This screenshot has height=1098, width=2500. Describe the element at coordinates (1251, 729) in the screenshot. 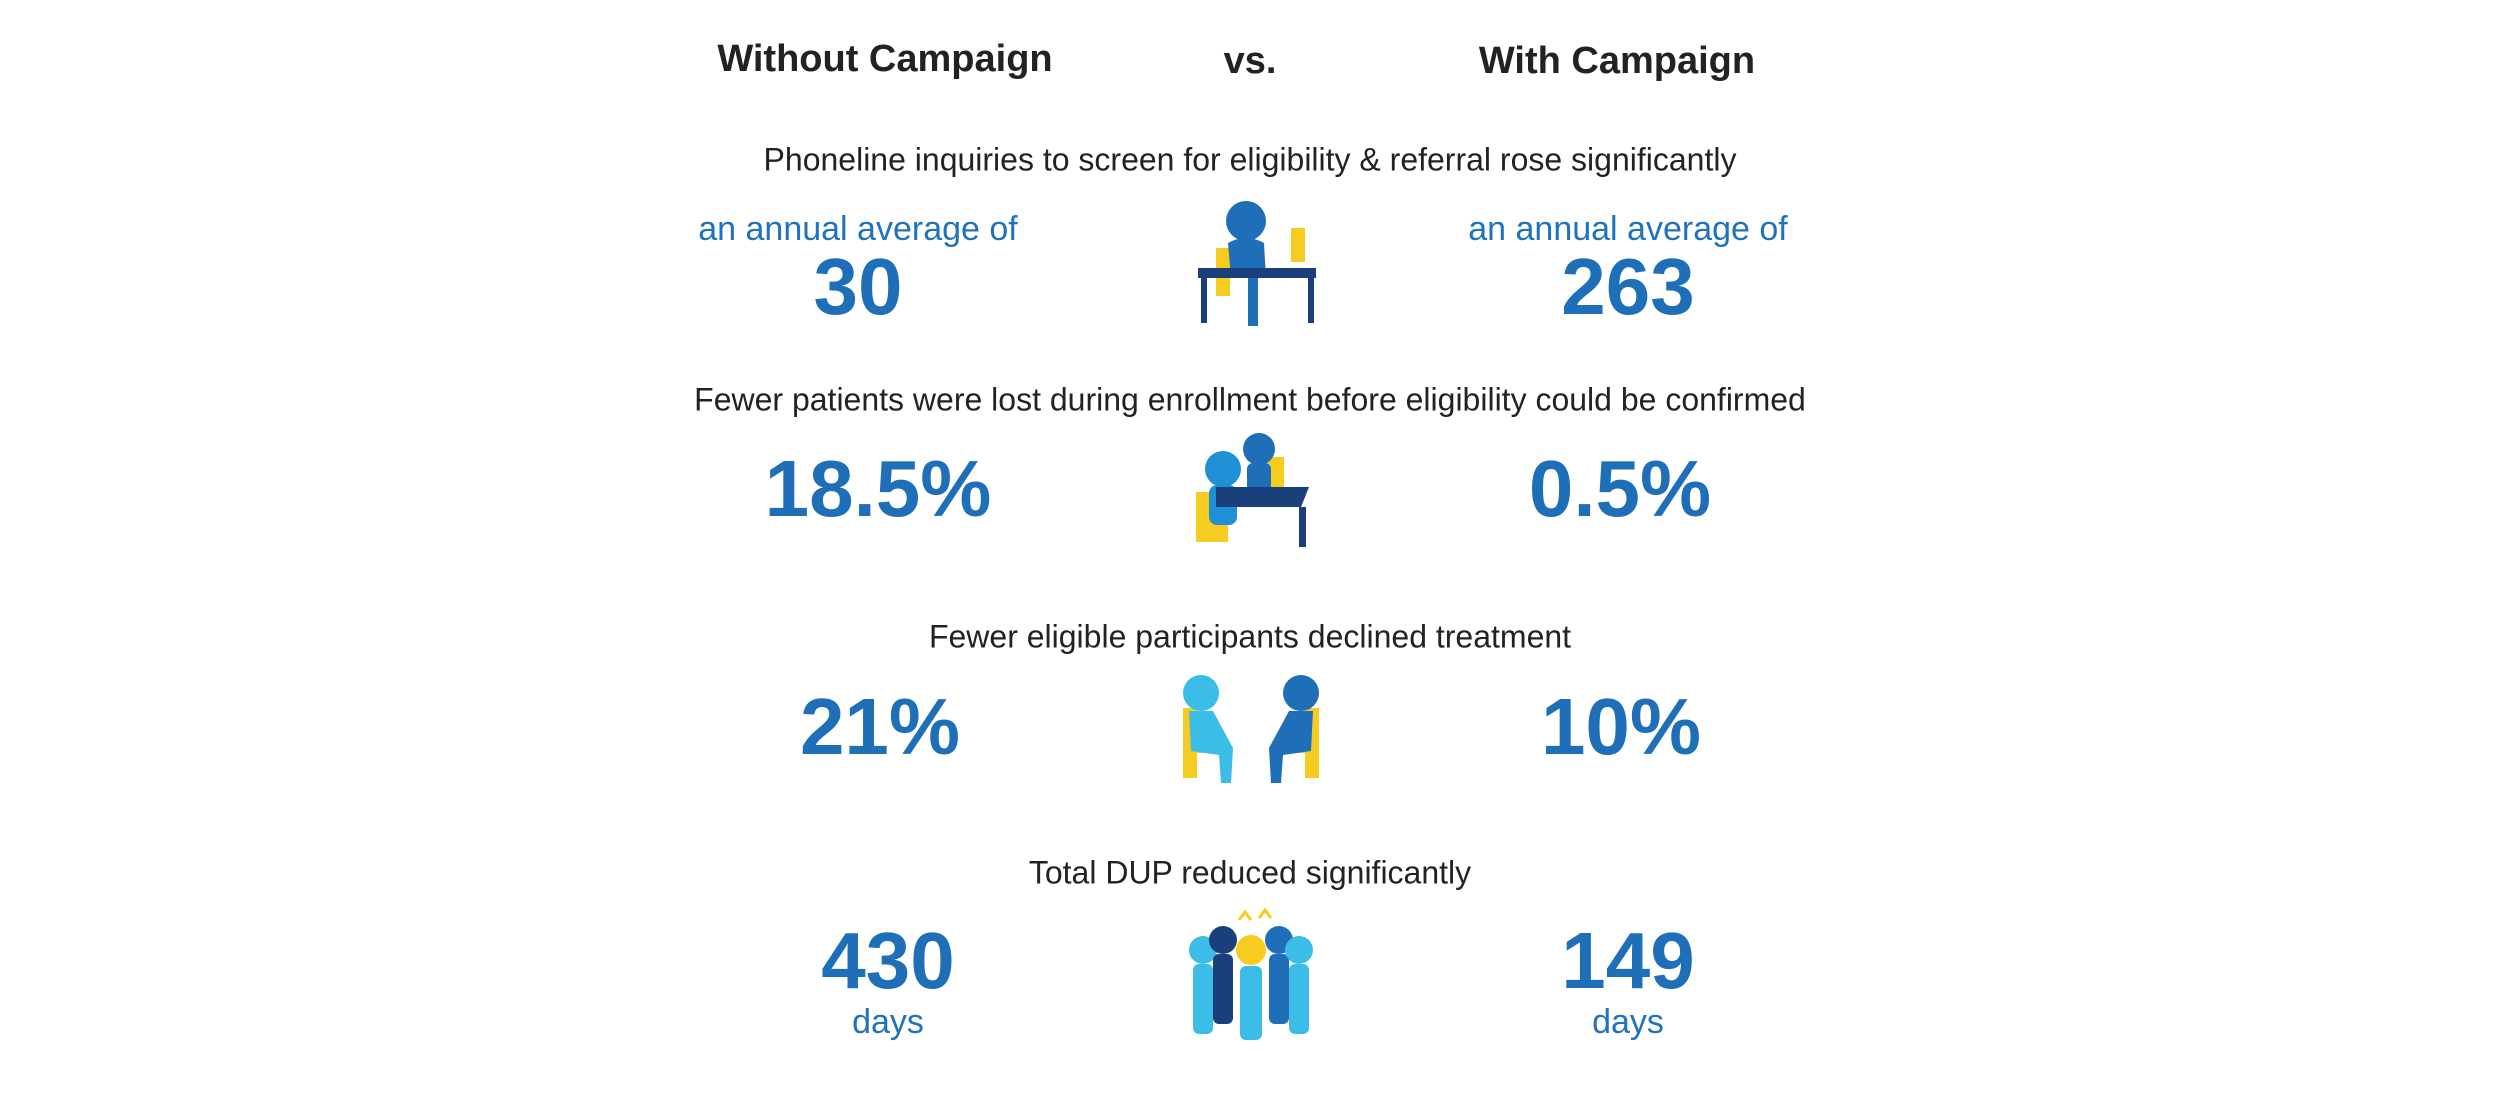

I see `decline-icon` at that location.